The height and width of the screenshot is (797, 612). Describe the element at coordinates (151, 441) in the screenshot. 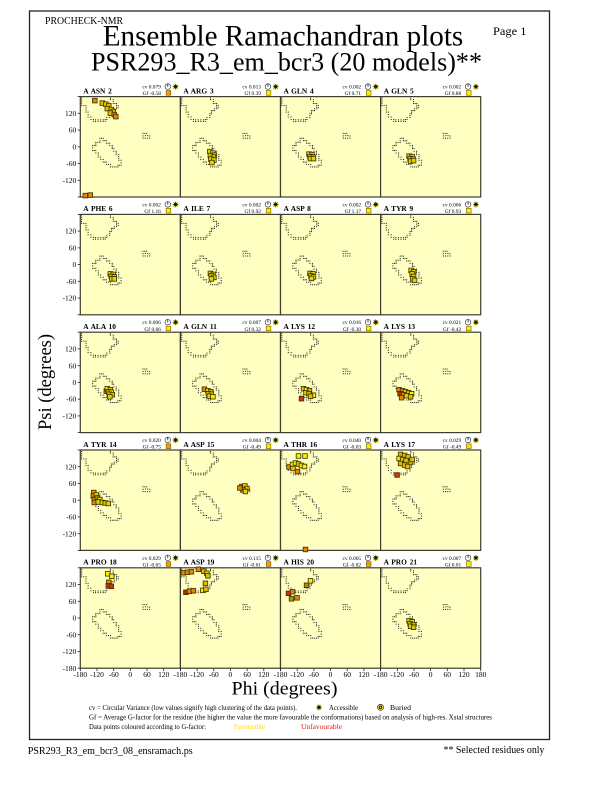

I see `svg-text: cv 0.020` at that location.